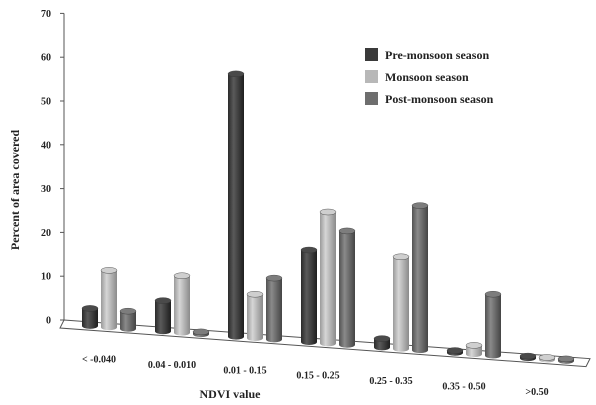  What do you see at coordinates (463, 386) in the screenshot?
I see `x-tick-label: 0.35 - 0.50` at bounding box center [463, 386].